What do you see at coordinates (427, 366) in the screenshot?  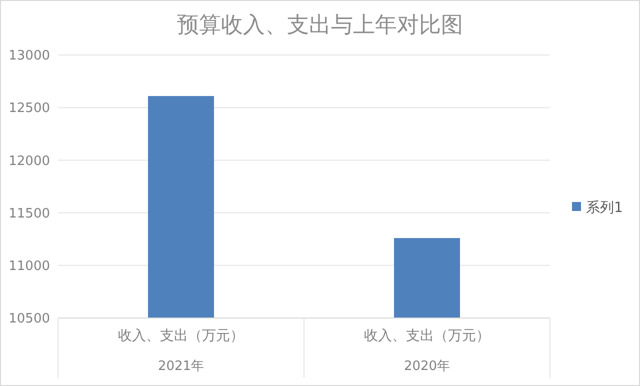 I see `text: 2020年` at bounding box center [427, 366].